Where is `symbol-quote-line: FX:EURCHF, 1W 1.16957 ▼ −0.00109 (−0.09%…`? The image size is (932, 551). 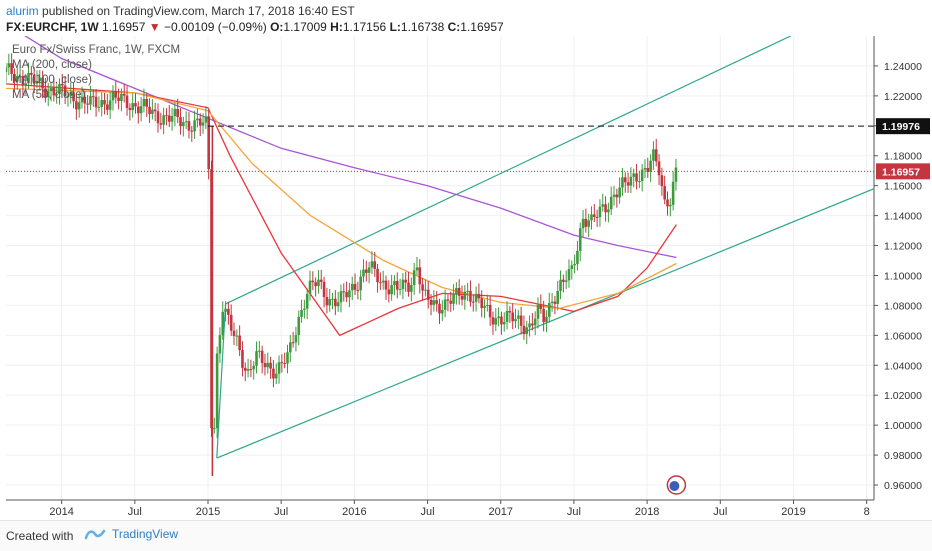
symbol-quote-line: FX:EURCHF, 1W 1.16957 ▼ −0.00109 (−0.09%… is located at coordinates (255, 27).